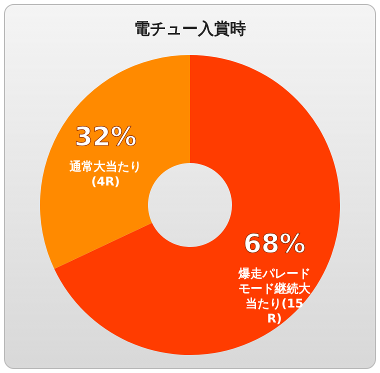  What do you see at coordinates (190, 28) in the screenshot?
I see `chart-title: 電チュー入賞時` at bounding box center [190, 28].